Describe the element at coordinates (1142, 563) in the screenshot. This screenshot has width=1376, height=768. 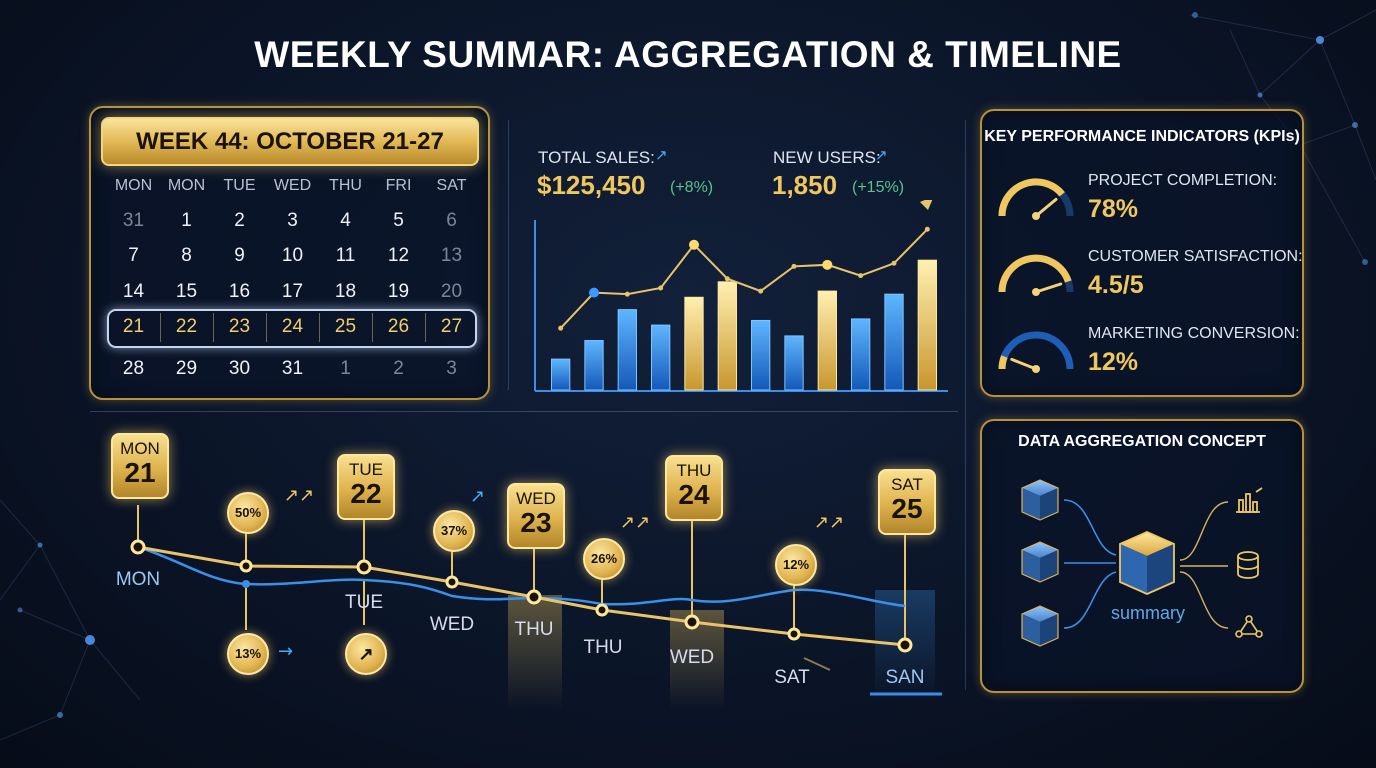
I see `aggregation-diagram` at that location.